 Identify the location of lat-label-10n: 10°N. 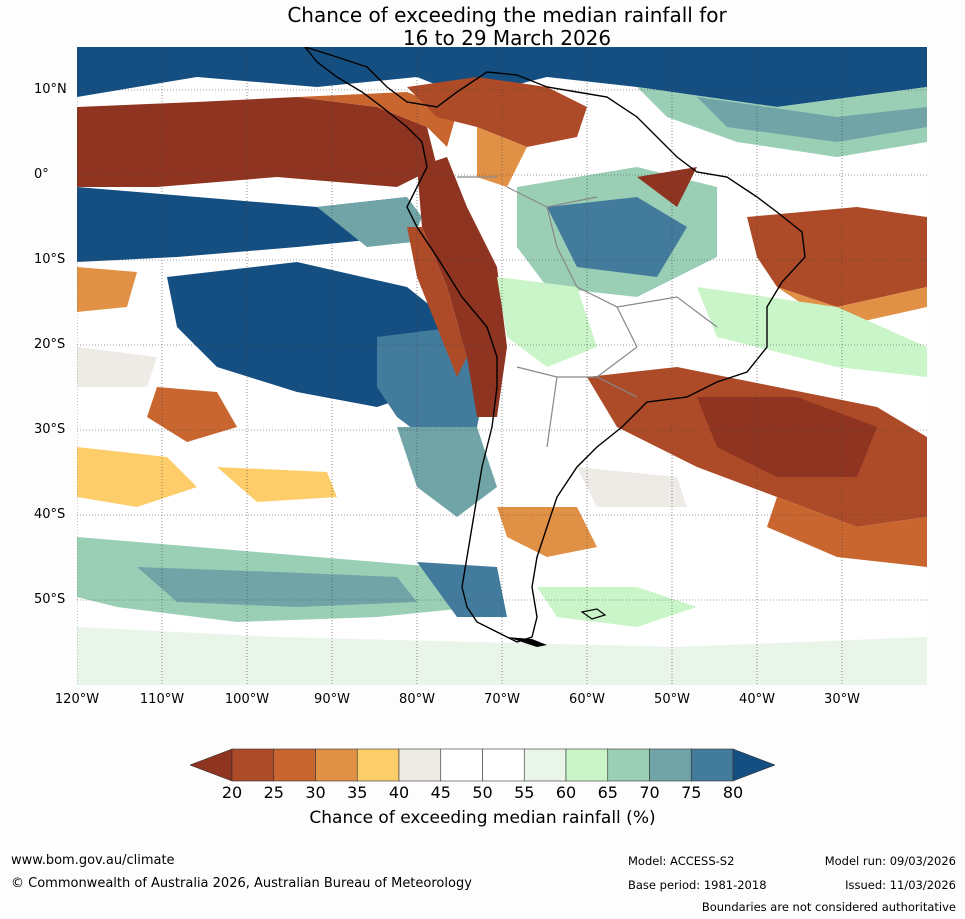
(50, 89).